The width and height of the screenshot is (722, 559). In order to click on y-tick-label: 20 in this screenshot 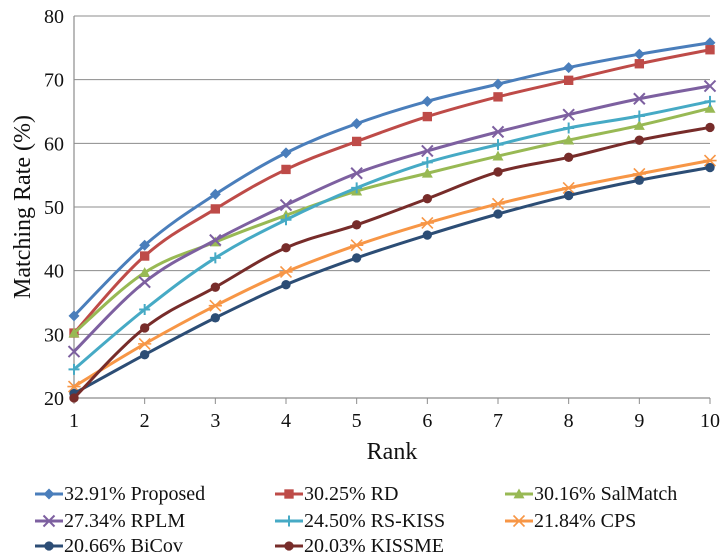, I will do `click(54, 399)`.